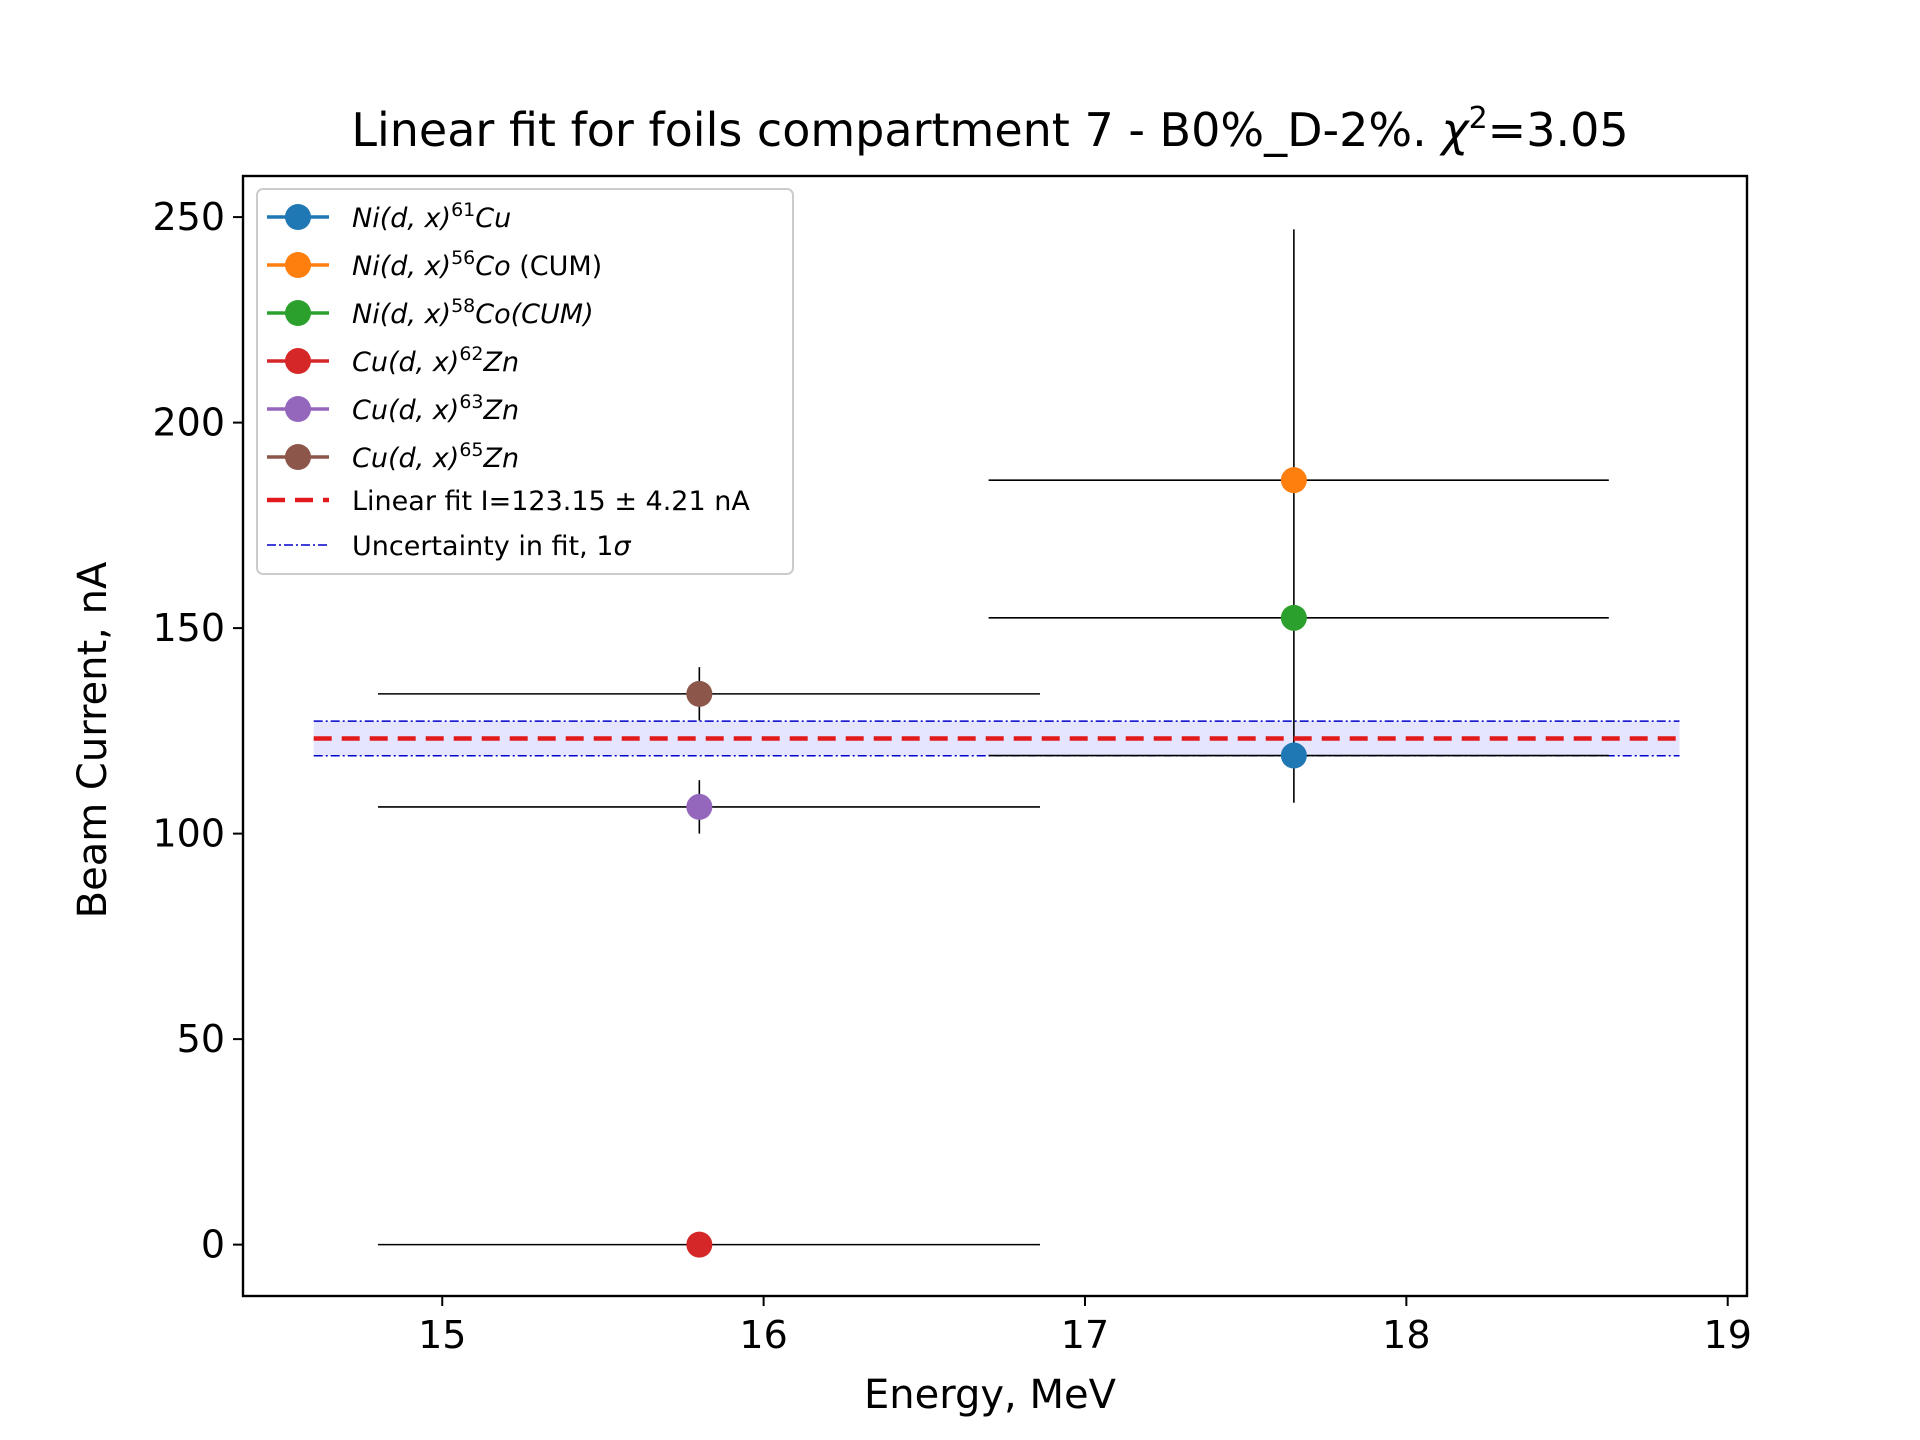 The height and width of the screenshot is (1440, 1920). I want to click on x-tick-label-3: 18, so click(1406, 1335).